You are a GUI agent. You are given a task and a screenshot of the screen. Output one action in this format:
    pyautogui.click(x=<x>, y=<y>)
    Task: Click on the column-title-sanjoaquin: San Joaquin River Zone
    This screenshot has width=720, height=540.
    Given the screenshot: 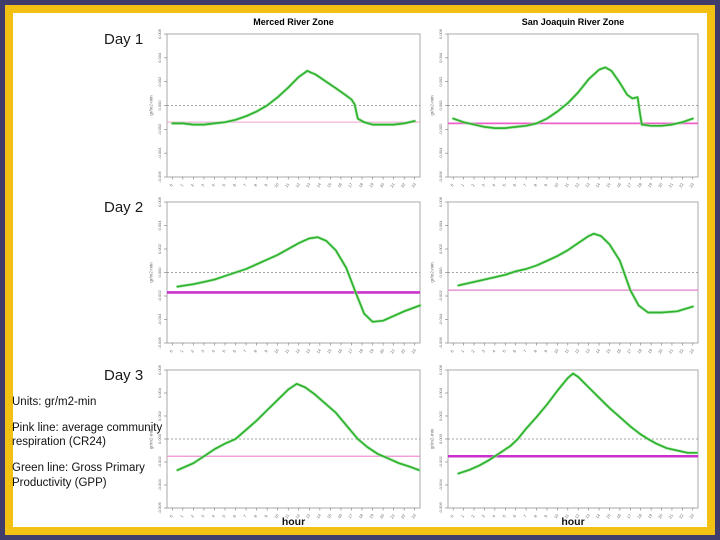 What is the action you would take?
    pyautogui.click(x=573, y=22)
    